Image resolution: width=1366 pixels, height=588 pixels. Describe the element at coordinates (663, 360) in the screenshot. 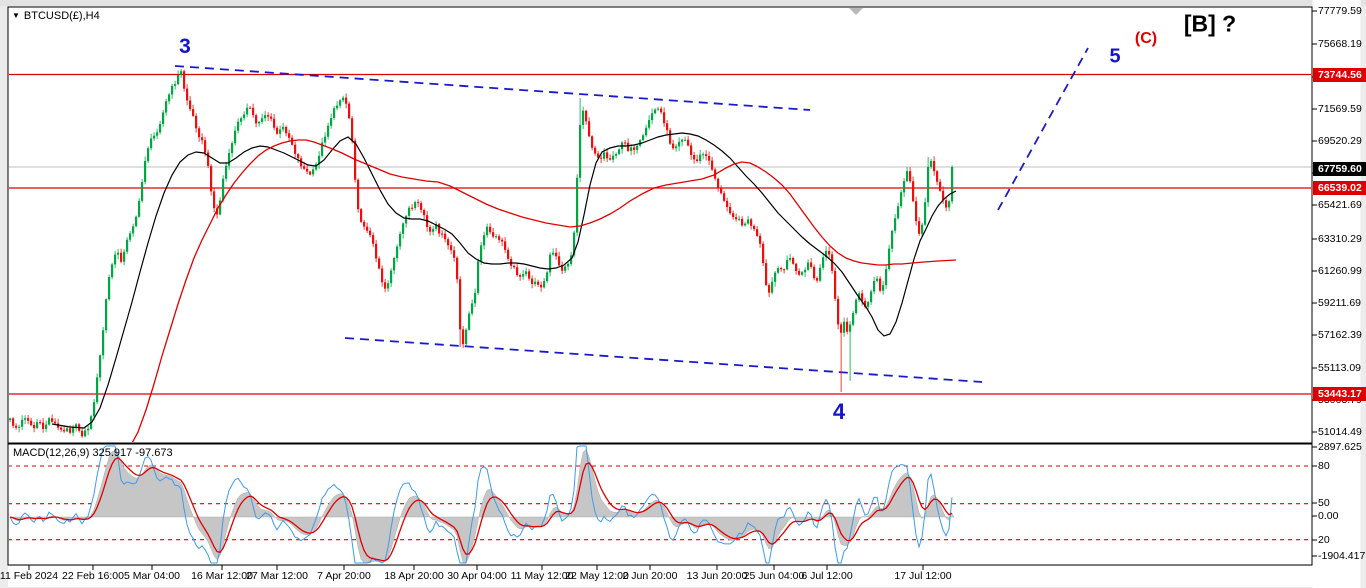

I see `trendline-lower-channel` at that location.